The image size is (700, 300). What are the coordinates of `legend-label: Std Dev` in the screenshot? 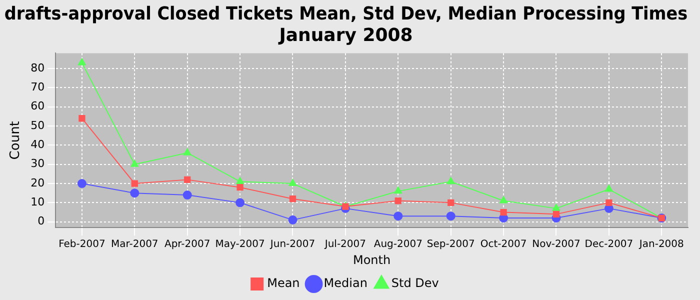 It's located at (415, 283).